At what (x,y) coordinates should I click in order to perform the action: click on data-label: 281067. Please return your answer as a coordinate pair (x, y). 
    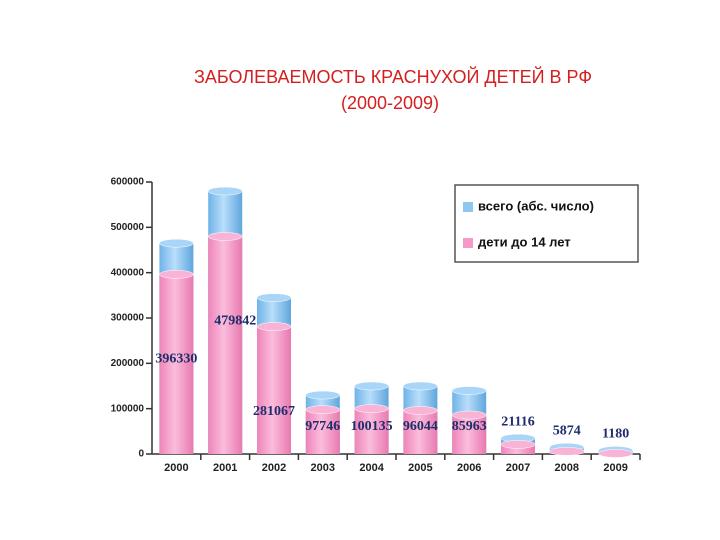
    Looking at the image, I should click on (274, 411).